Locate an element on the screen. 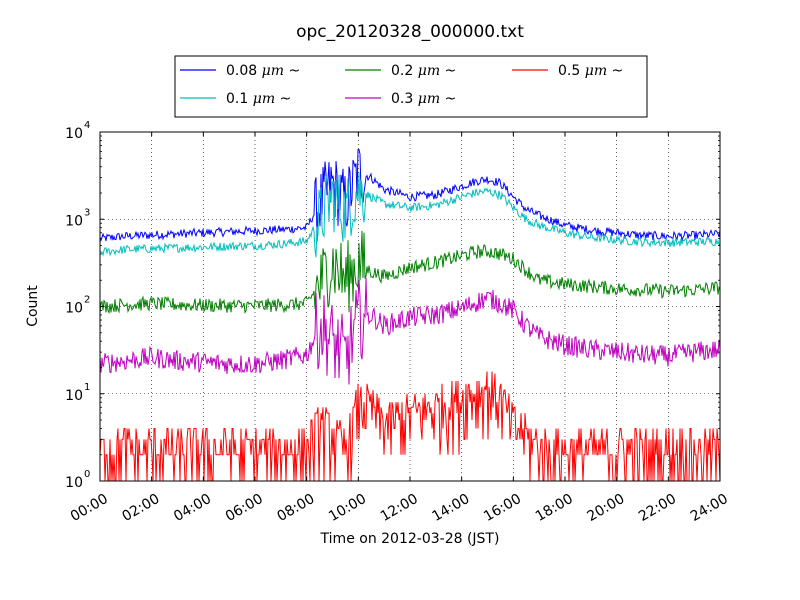  y-tick-label: 10³ is located at coordinates (77, 218).